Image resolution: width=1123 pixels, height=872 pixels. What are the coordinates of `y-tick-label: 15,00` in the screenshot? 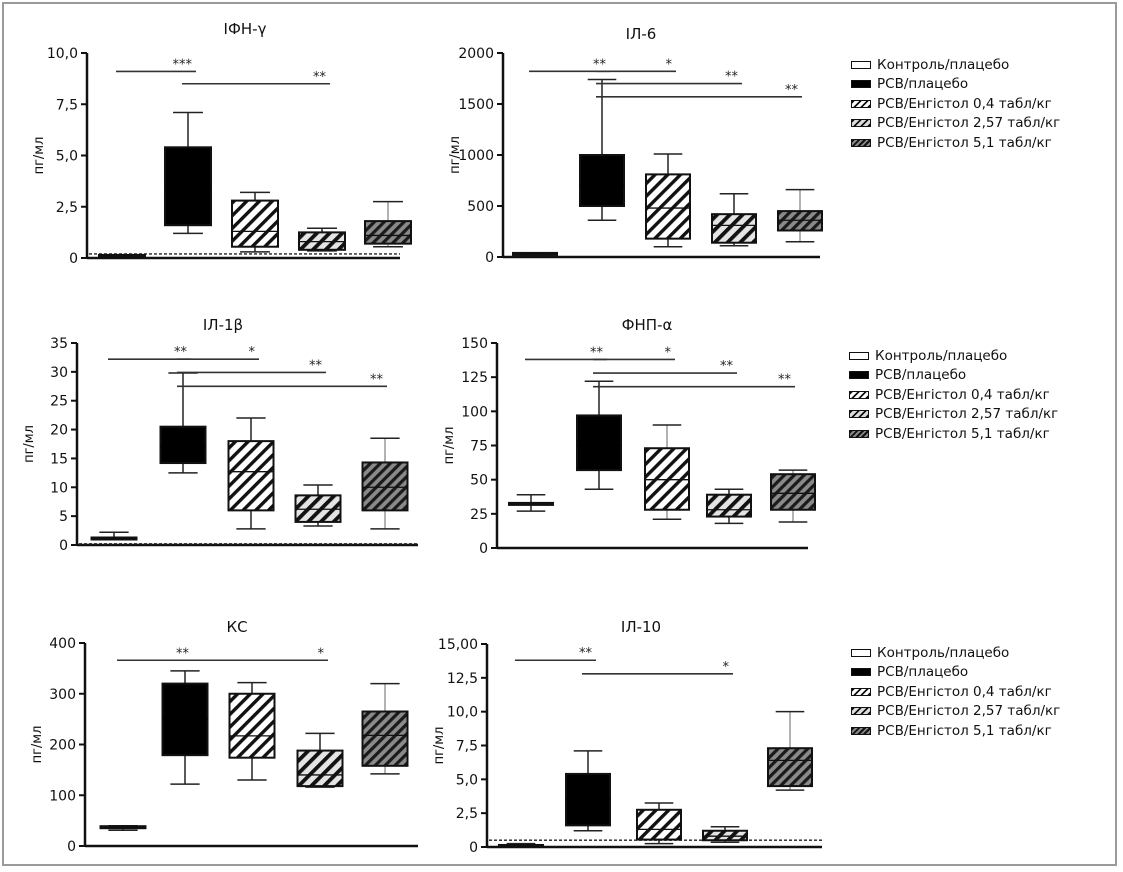 It's located at (458, 645).